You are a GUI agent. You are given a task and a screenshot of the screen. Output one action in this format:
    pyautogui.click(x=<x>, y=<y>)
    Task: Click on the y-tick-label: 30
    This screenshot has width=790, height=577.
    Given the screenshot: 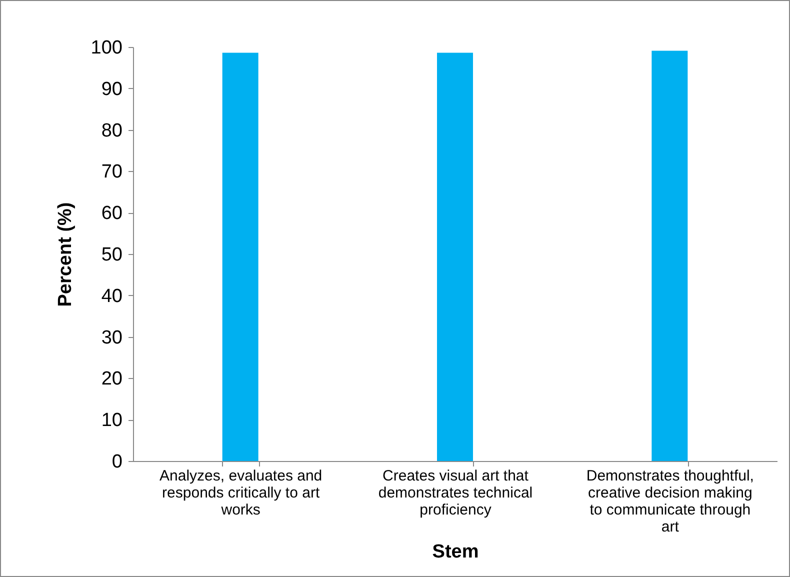 What is the action you would take?
    pyautogui.click(x=111, y=337)
    